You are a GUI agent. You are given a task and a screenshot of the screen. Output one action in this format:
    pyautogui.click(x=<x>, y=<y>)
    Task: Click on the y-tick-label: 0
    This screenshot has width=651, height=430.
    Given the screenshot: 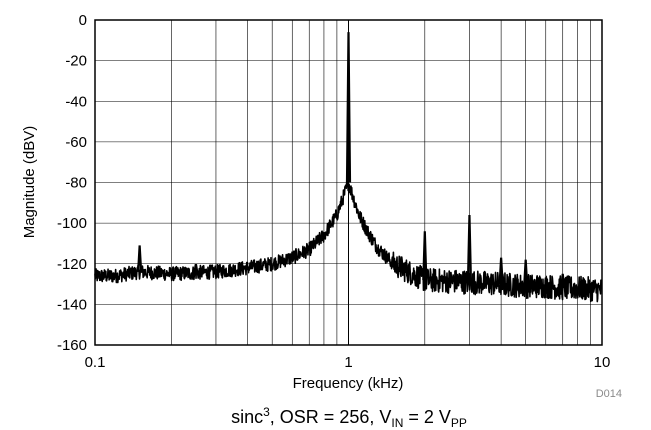 What is the action you would take?
    pyautogui.click(x=83, y=20)
    